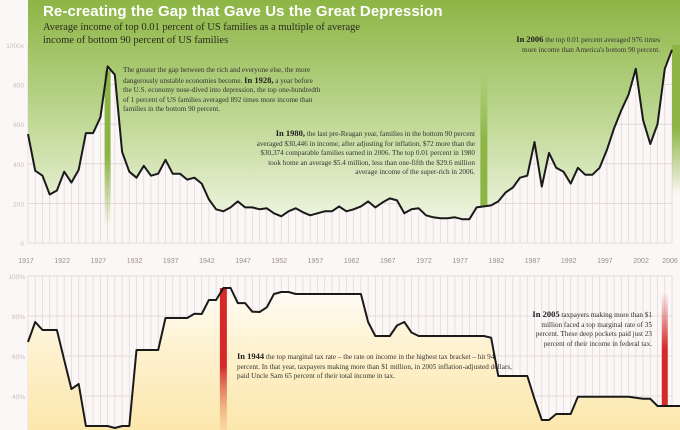 This screenshot has width=680, height=430. I want to click on x-tick-label: 1937, so click(171, 261).